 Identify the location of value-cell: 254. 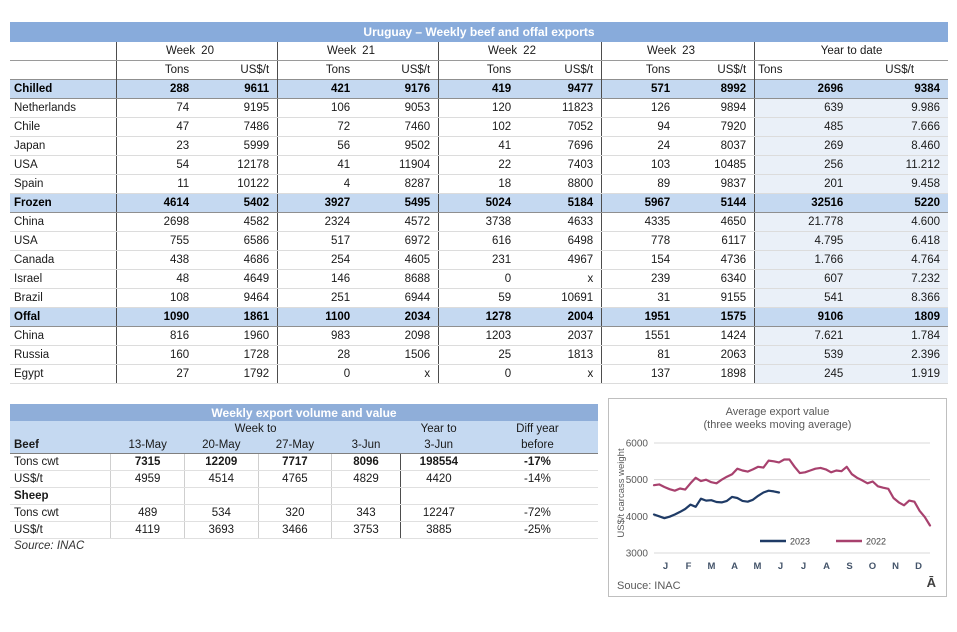
(318, 260).